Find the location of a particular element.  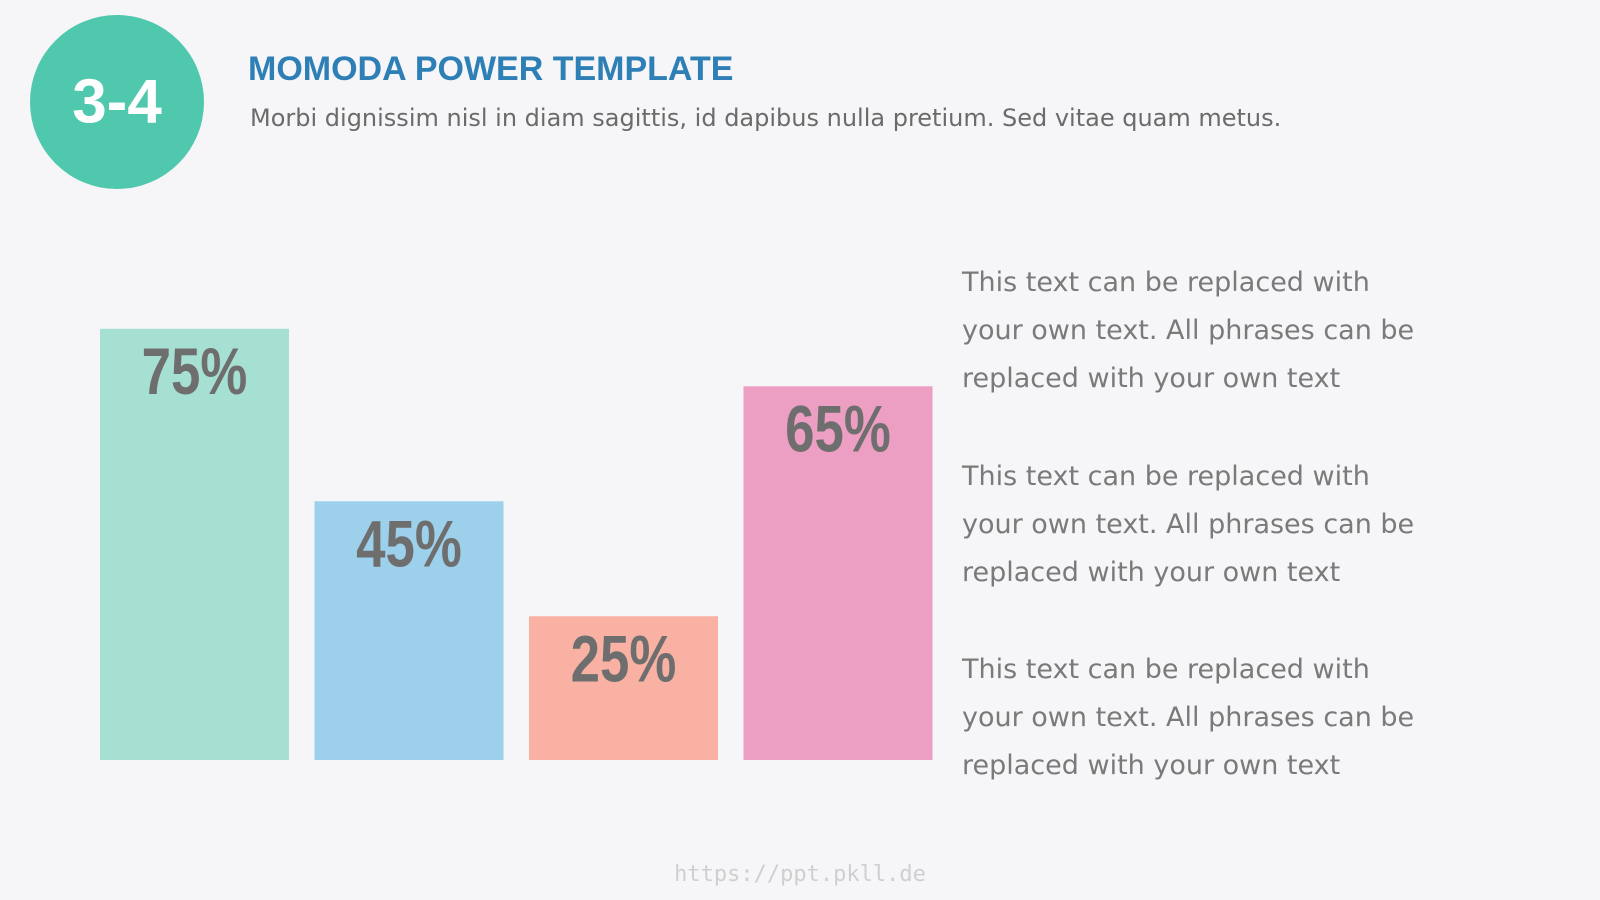

watermark: https://ppt.pkll.de is located at coordinates (800, 874).